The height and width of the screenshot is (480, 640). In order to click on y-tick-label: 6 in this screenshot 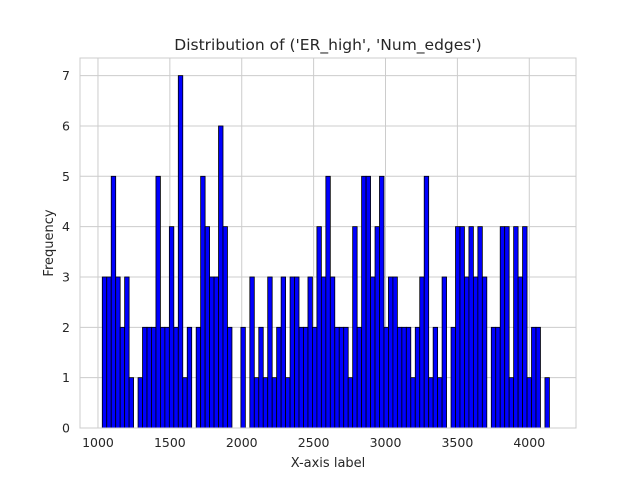, I will do `click(66, 125)`.